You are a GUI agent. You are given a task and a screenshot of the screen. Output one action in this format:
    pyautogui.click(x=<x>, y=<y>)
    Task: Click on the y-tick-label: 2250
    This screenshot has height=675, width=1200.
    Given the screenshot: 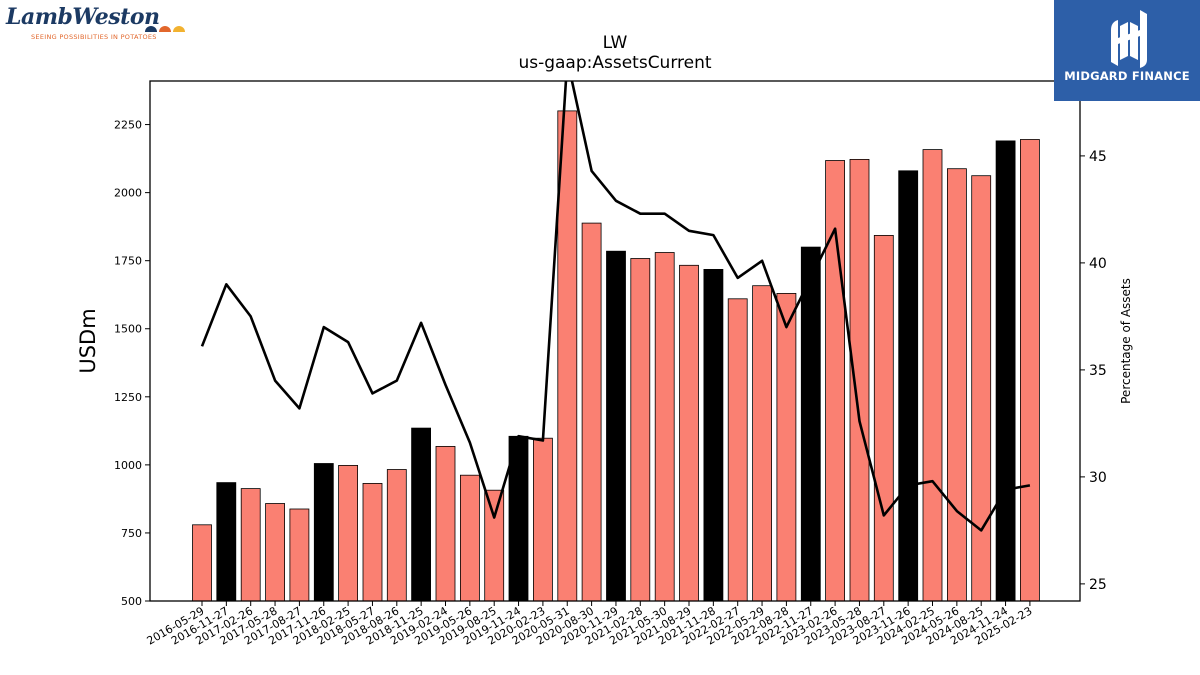 What is the action you would take?
    pyautogui.click(x=128, y=125)
    